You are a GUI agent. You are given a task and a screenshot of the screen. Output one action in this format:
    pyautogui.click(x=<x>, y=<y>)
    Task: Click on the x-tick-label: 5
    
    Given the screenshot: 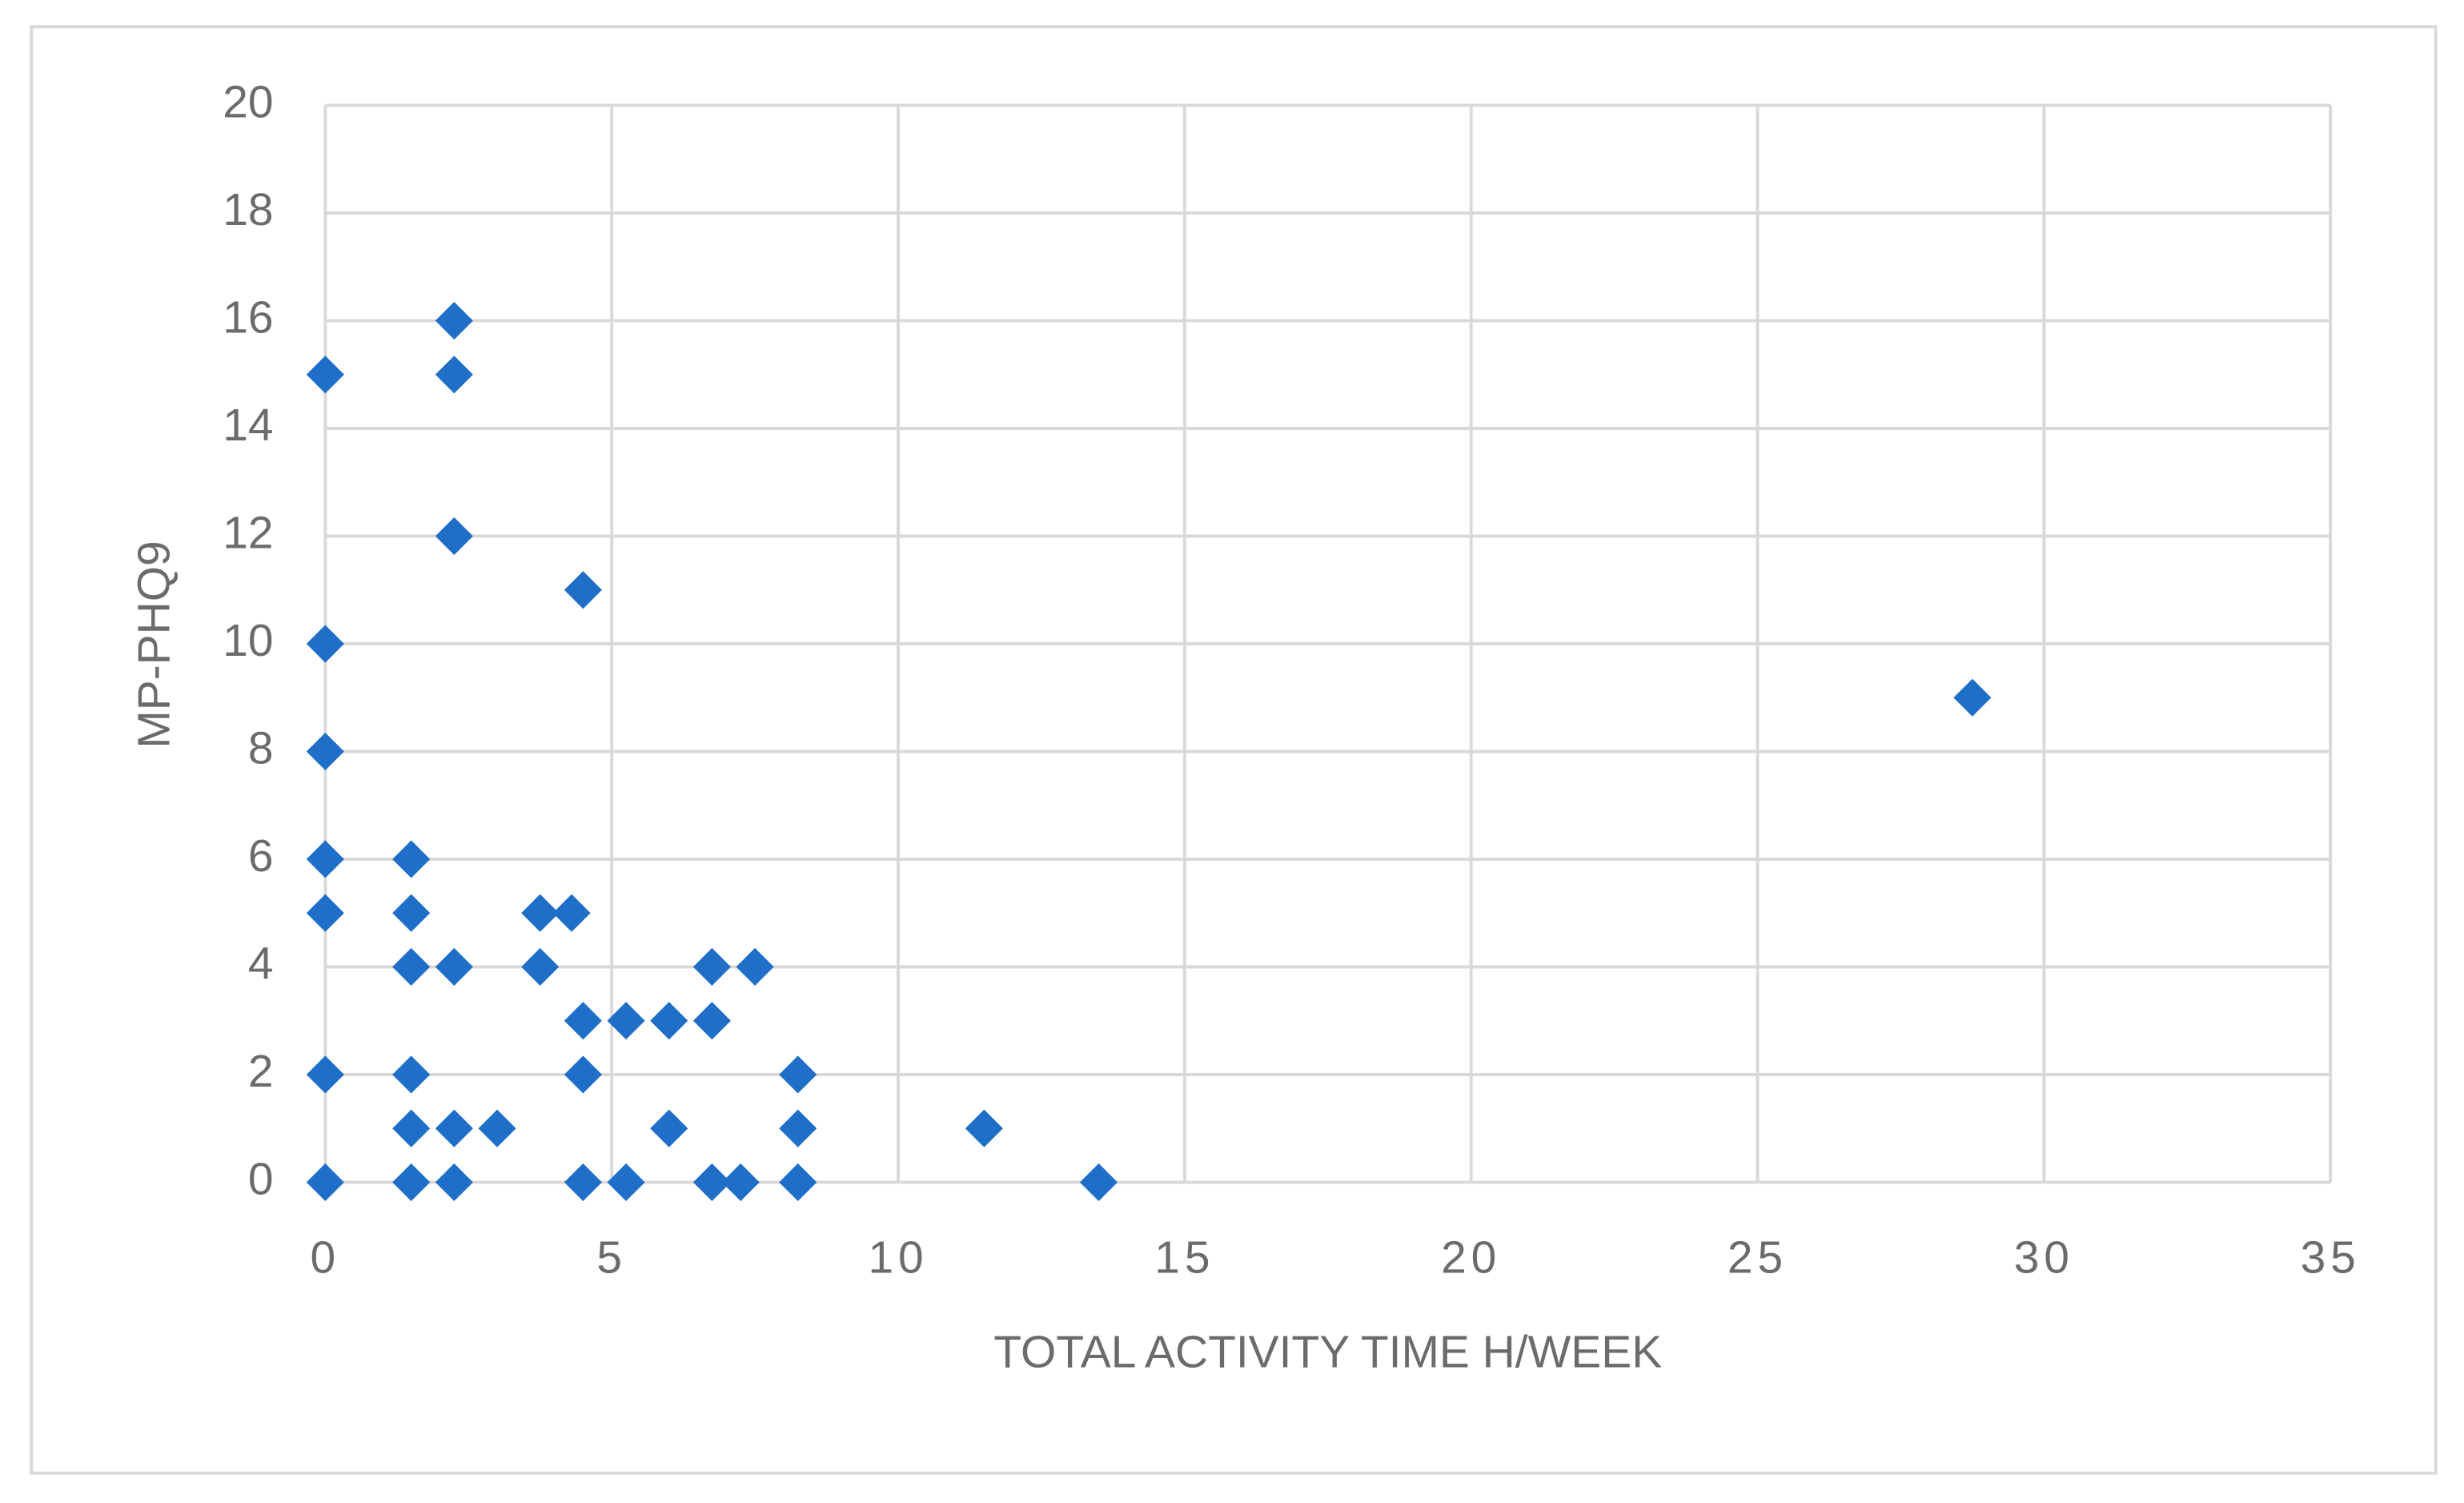 What is the action you would take?
    pyautogui.click(x=611, y=1258)
    